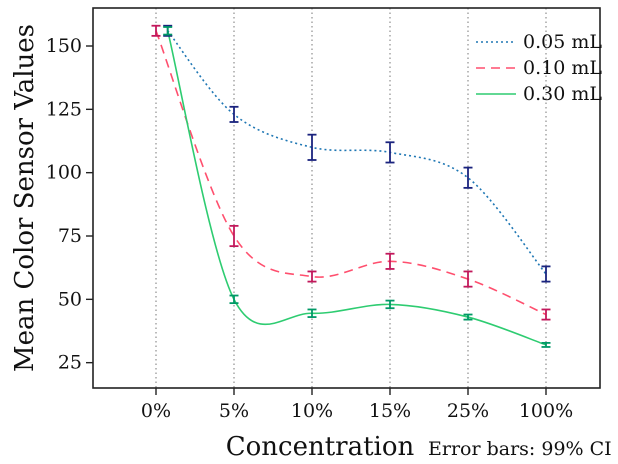 The width and height of the screenshot is (618, 464). I want to click on y-tick-label: 100, so click(64, 173).